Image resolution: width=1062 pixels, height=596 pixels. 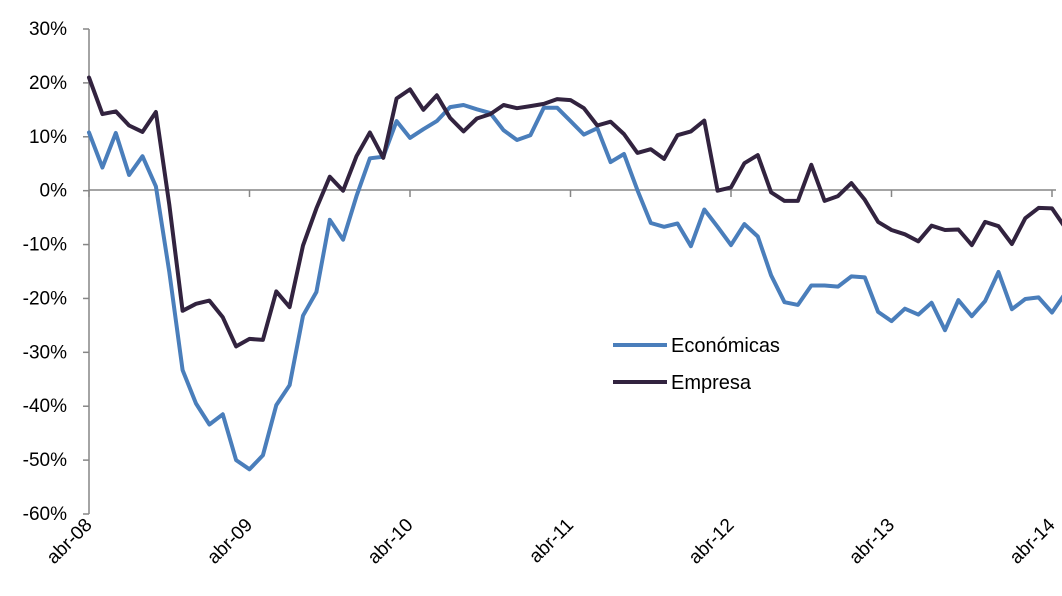 I want to click on x-tick-label: abr-12, so click(x=712, y=542).